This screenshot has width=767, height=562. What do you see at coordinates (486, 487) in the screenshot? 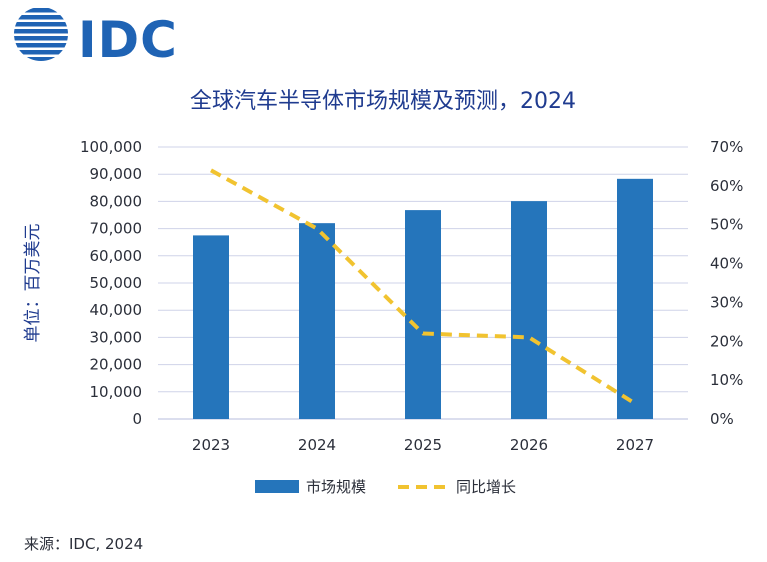
I see `legend-line-label: 同比增长` at bounding box center [486, 487].